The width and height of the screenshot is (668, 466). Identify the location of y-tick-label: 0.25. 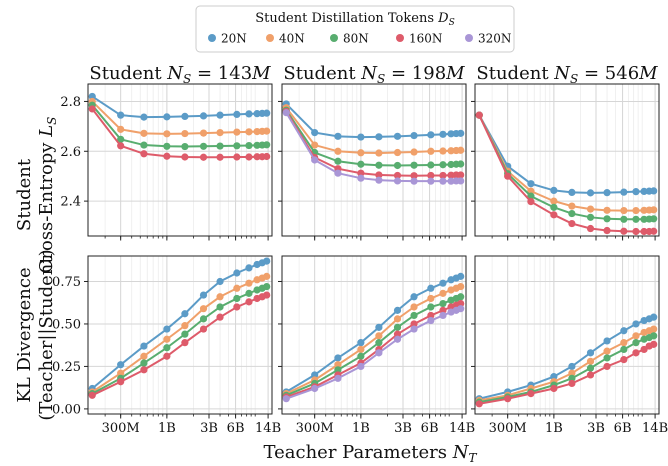
(66, 367).